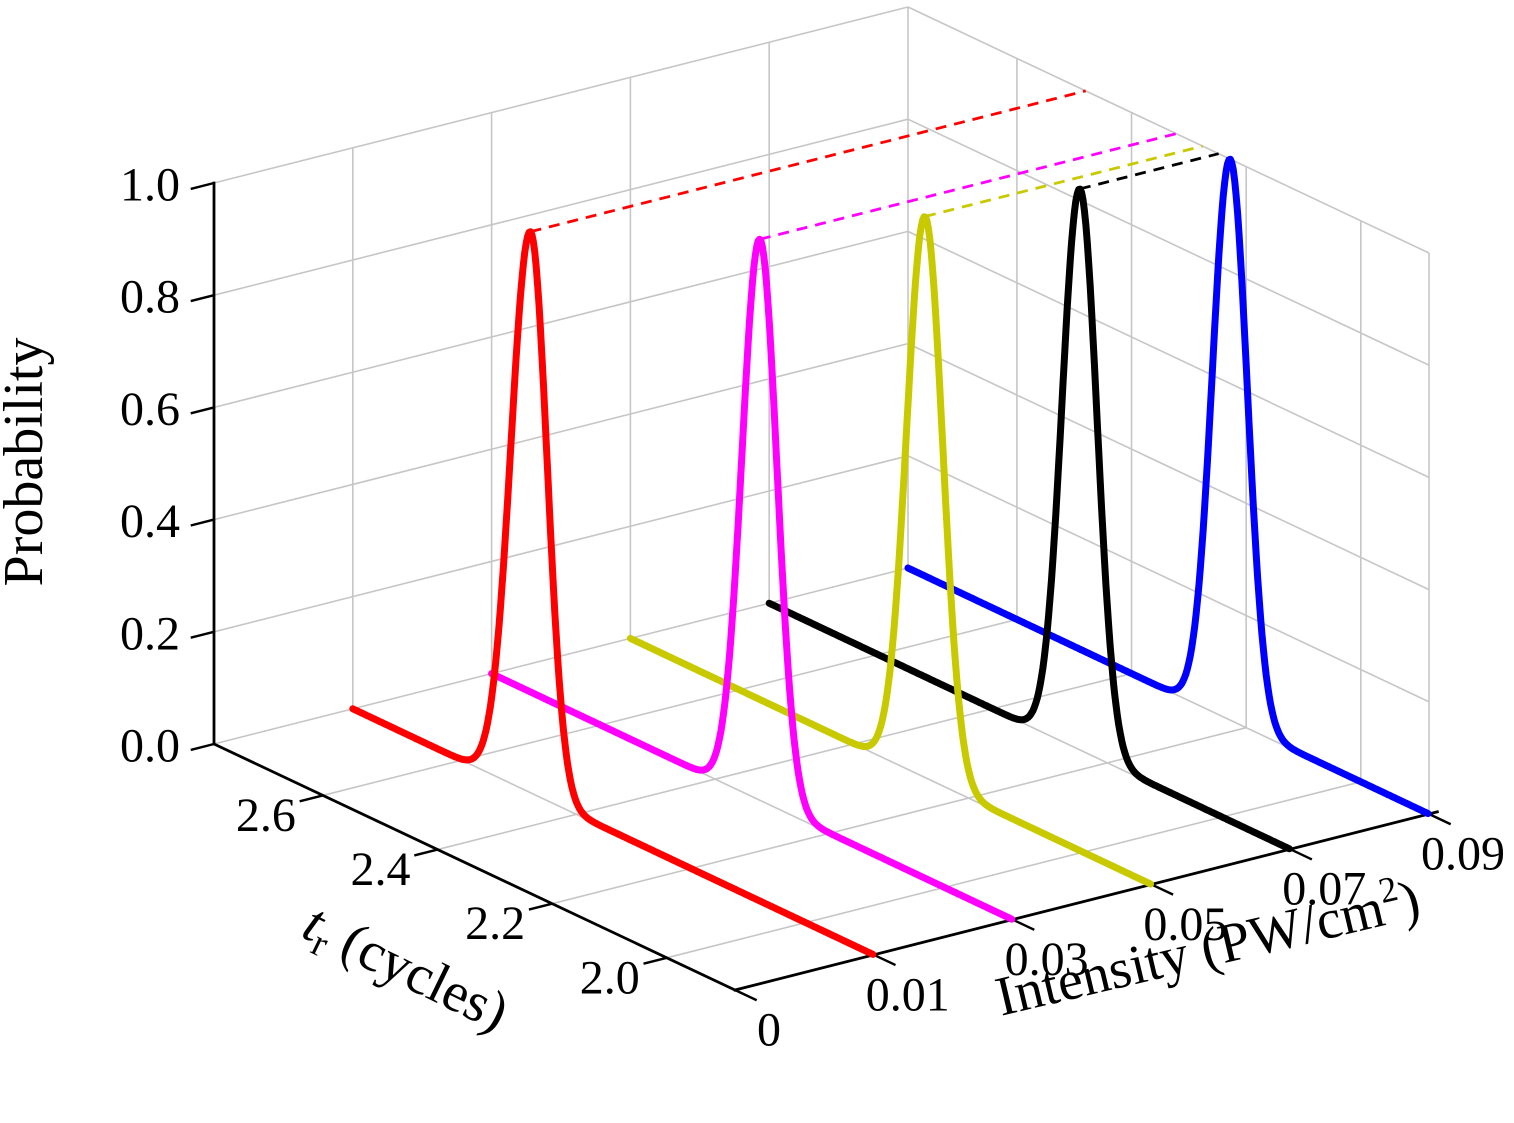 The width and height of the screenshot is (1514, 1123). What do you see at coordinates (474, 867) in the screenshot?
I see `t-axis-line` at bounding box center [474, 867].